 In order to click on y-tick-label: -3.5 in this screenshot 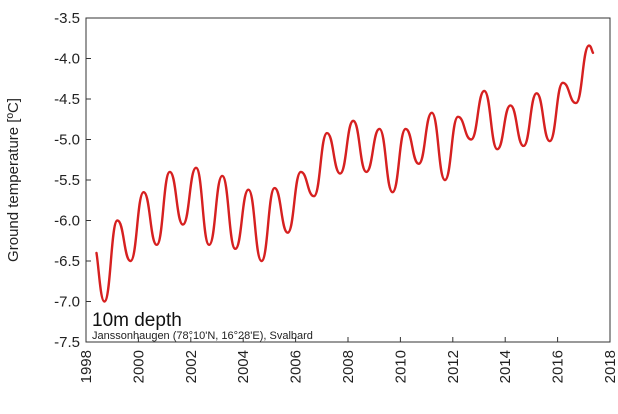, I will do `click(67, 18)`.